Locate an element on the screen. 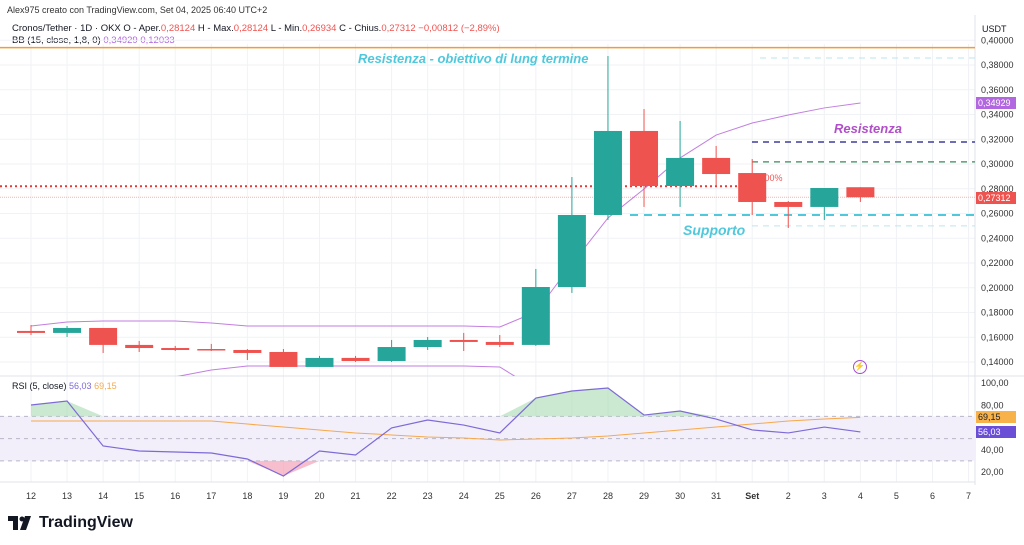 This screenshot has width=1024, height=545. time-tick-label: 29 is located at coordinates (644, 496).